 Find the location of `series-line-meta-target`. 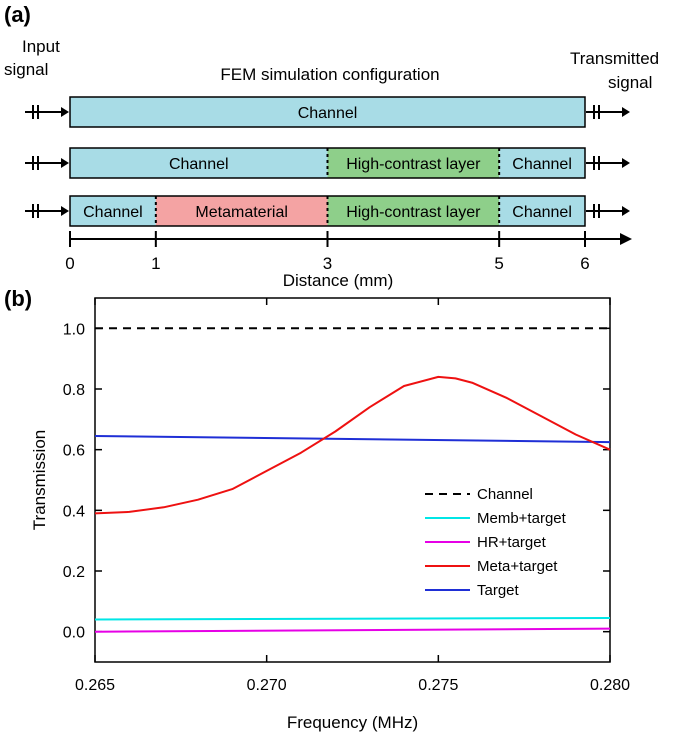

series-line-meta-target is located at coordinates (352, 445).